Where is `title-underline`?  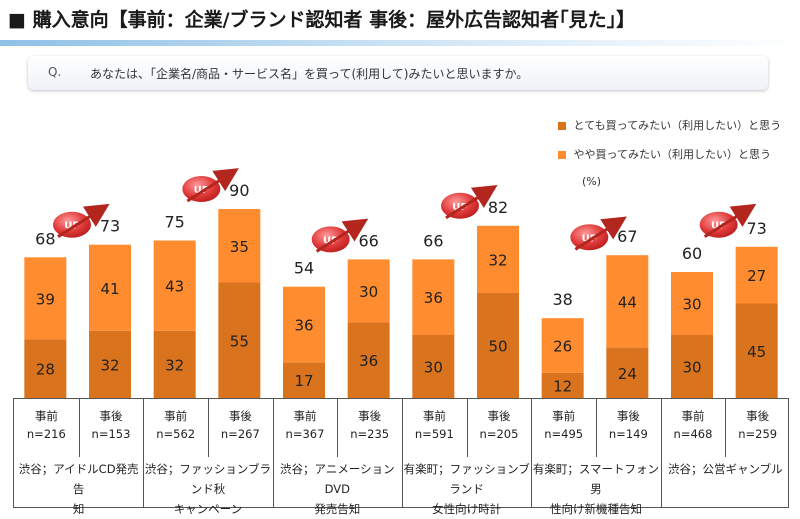
title-underline is located at coordinates (400, 43).